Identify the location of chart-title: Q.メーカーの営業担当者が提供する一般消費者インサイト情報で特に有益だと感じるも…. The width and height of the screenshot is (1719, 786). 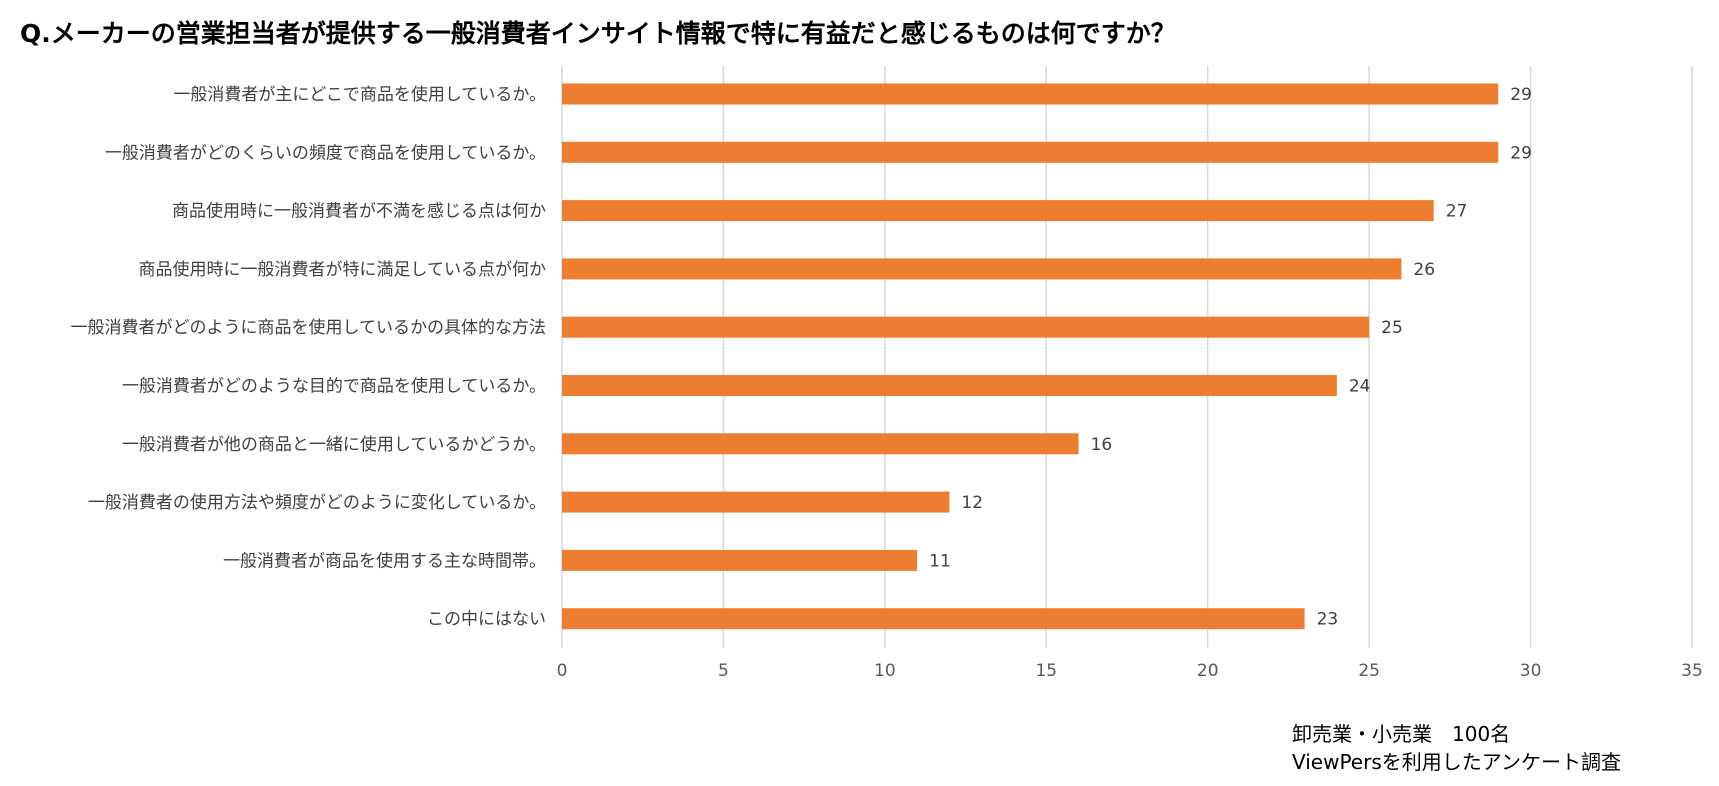
(598, 33).